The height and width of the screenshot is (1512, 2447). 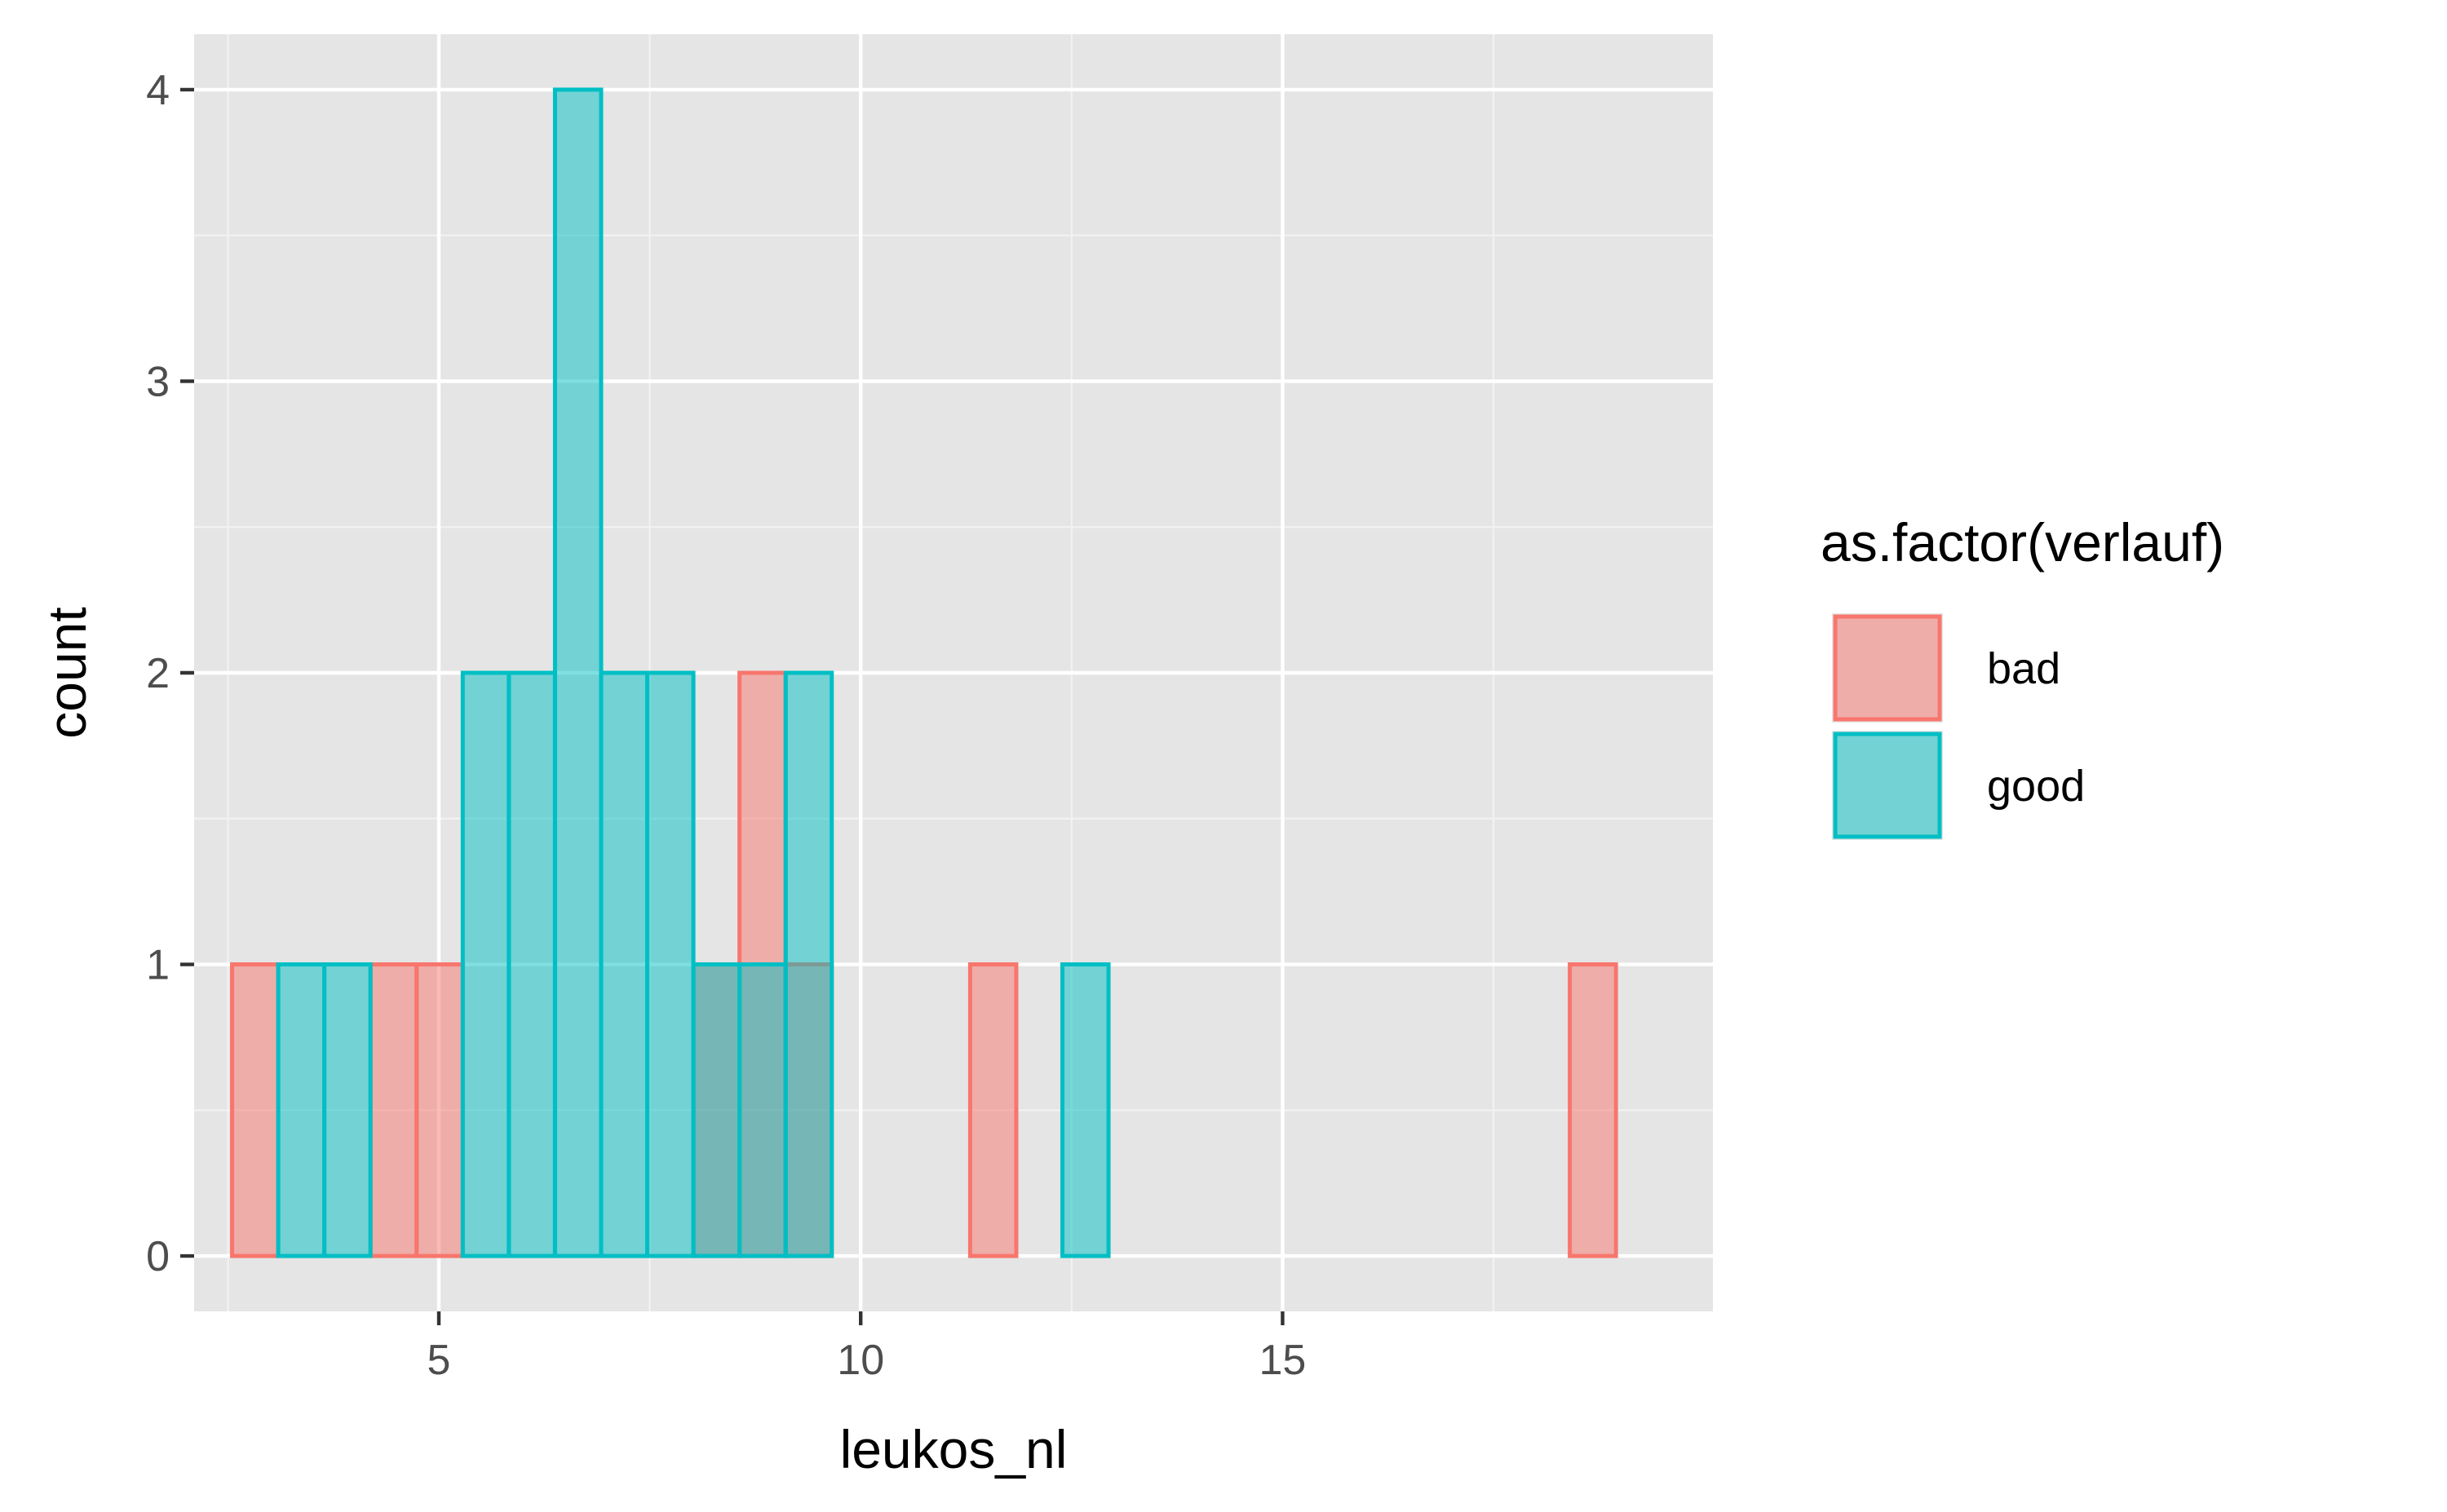 What do you see at coordinates (2023, 668) in the screenshot?
I see `legend-label-bad: bad` at bounding box center [2023, 668].